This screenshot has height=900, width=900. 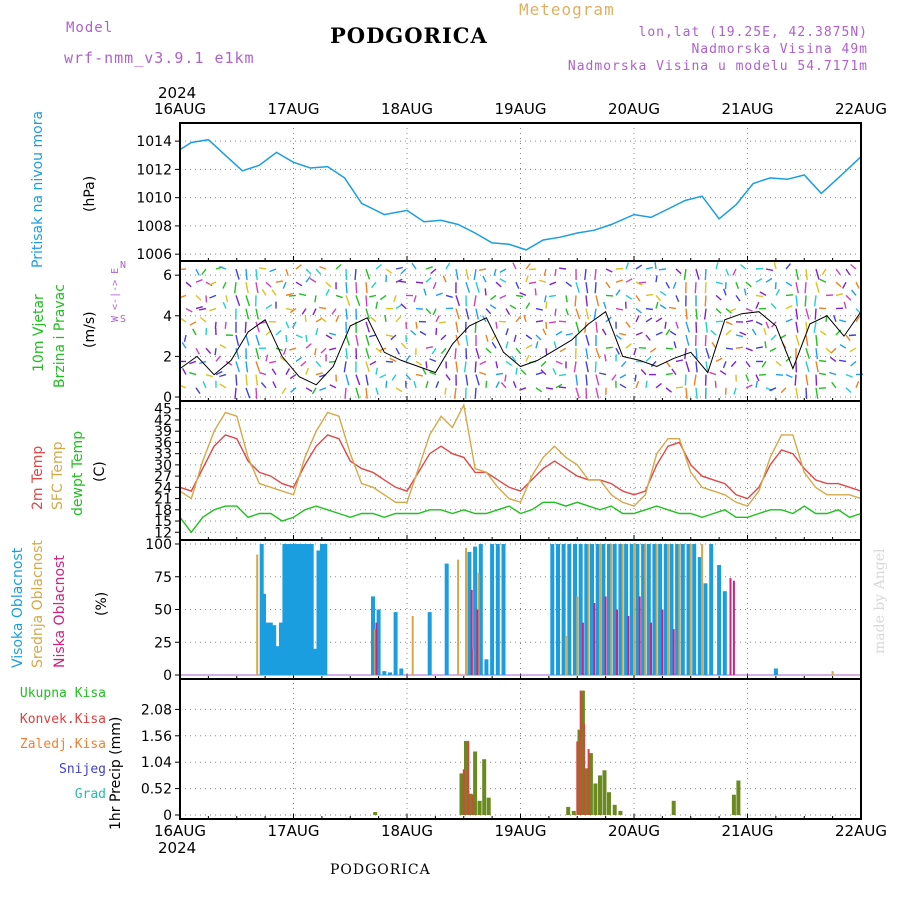 I want to click on y-tick-label: 50, so click(x=163, y=611).